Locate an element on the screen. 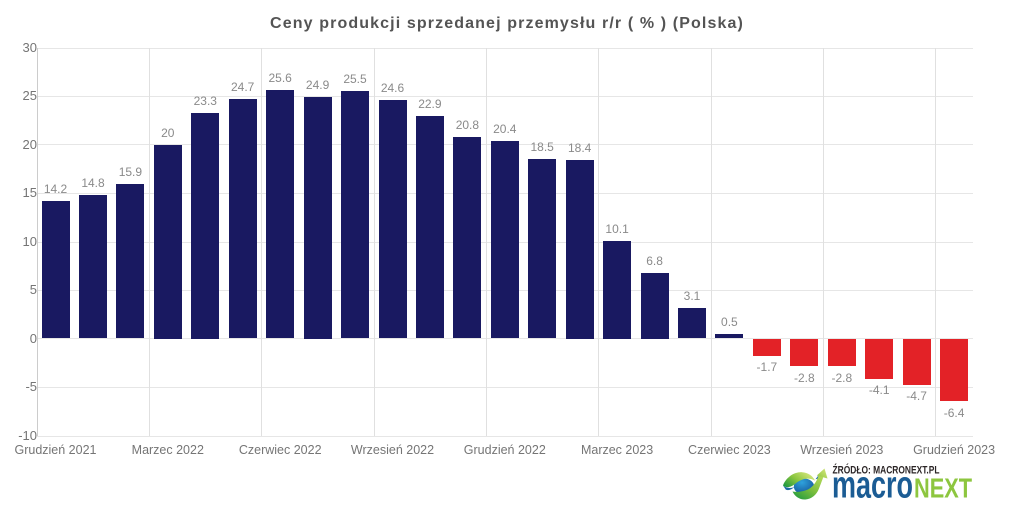  svg-text: NEXT is located at coordinates (943, 488).